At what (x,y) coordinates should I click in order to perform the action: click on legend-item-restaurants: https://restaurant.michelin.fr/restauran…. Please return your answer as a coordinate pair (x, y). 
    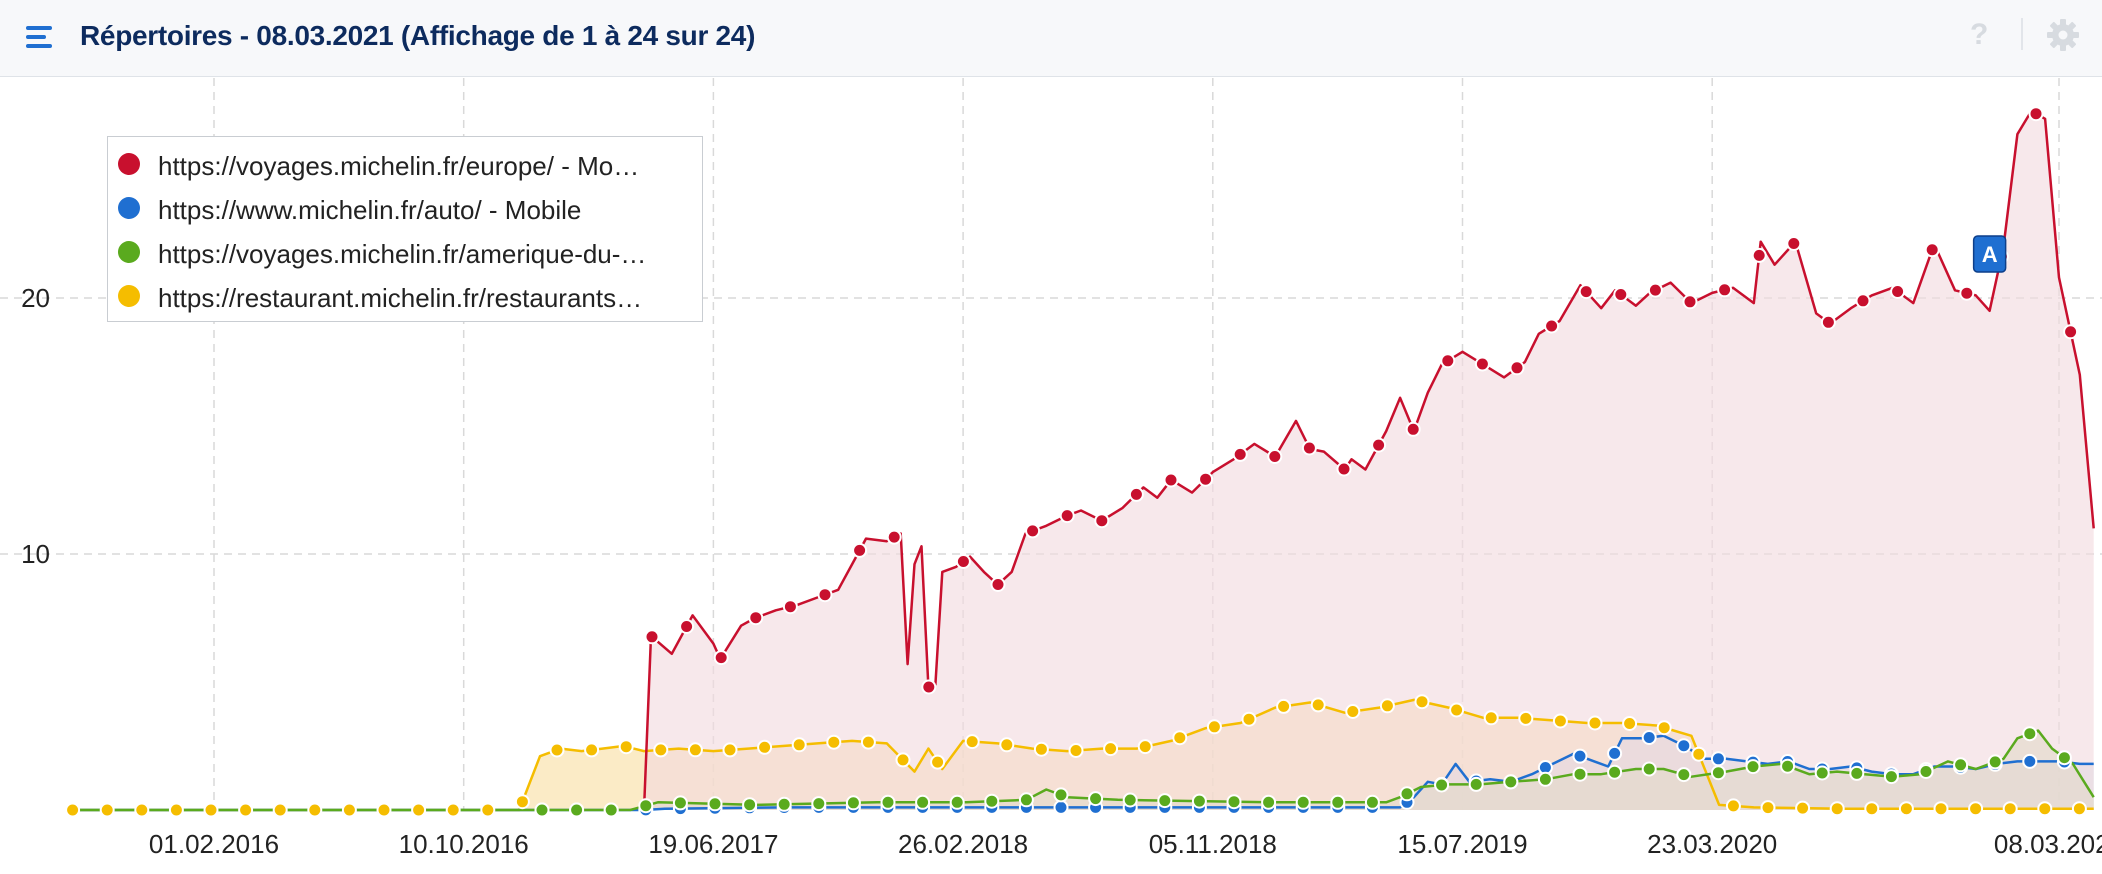
    Looking at the image, I should click on (403, 297).